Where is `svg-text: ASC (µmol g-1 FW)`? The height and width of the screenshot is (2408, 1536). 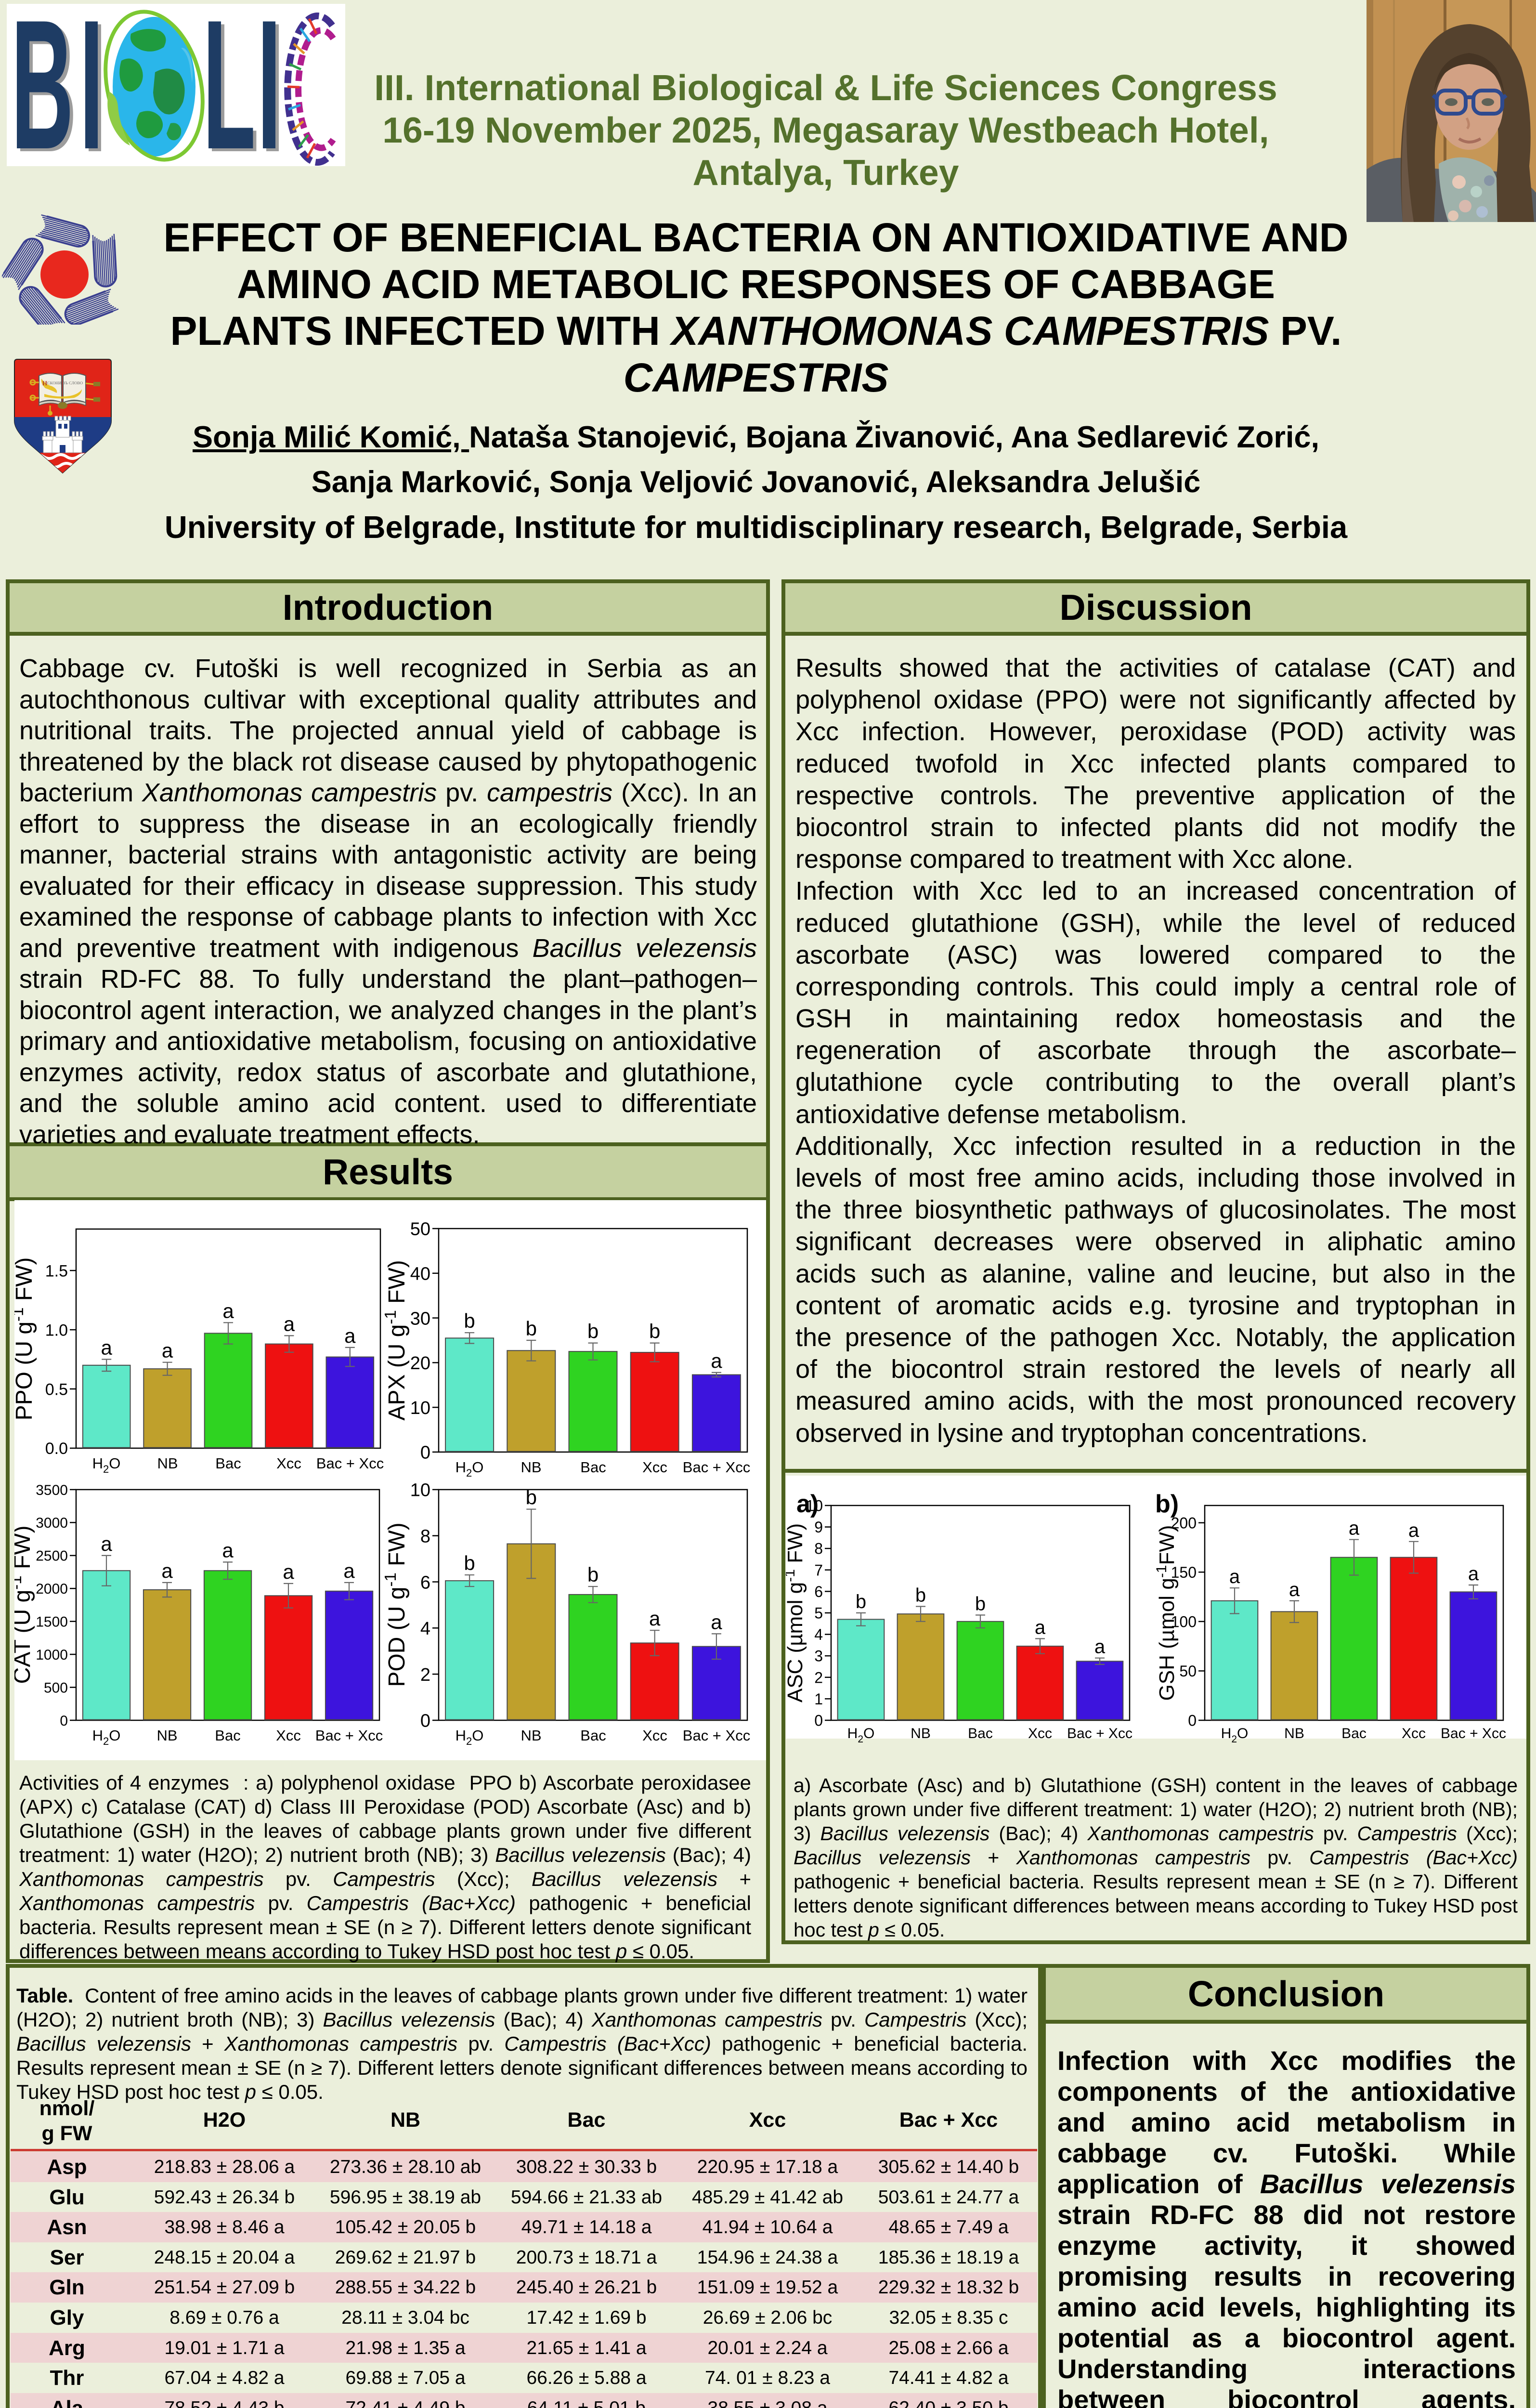 svg-text: ASC (µmol g-1 FW) is located at coordinates (796, 1612).